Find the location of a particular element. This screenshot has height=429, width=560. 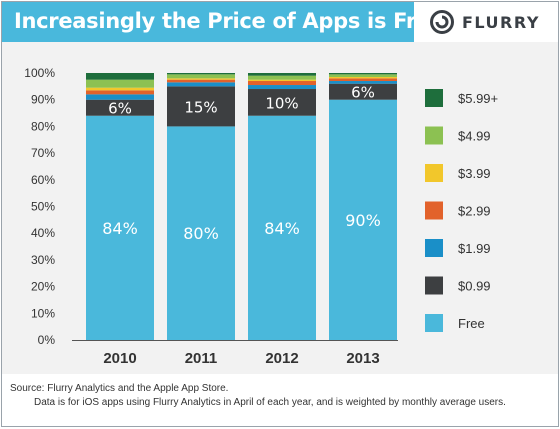

x-tick-label: 2012 is located at coordinates (281, 358).